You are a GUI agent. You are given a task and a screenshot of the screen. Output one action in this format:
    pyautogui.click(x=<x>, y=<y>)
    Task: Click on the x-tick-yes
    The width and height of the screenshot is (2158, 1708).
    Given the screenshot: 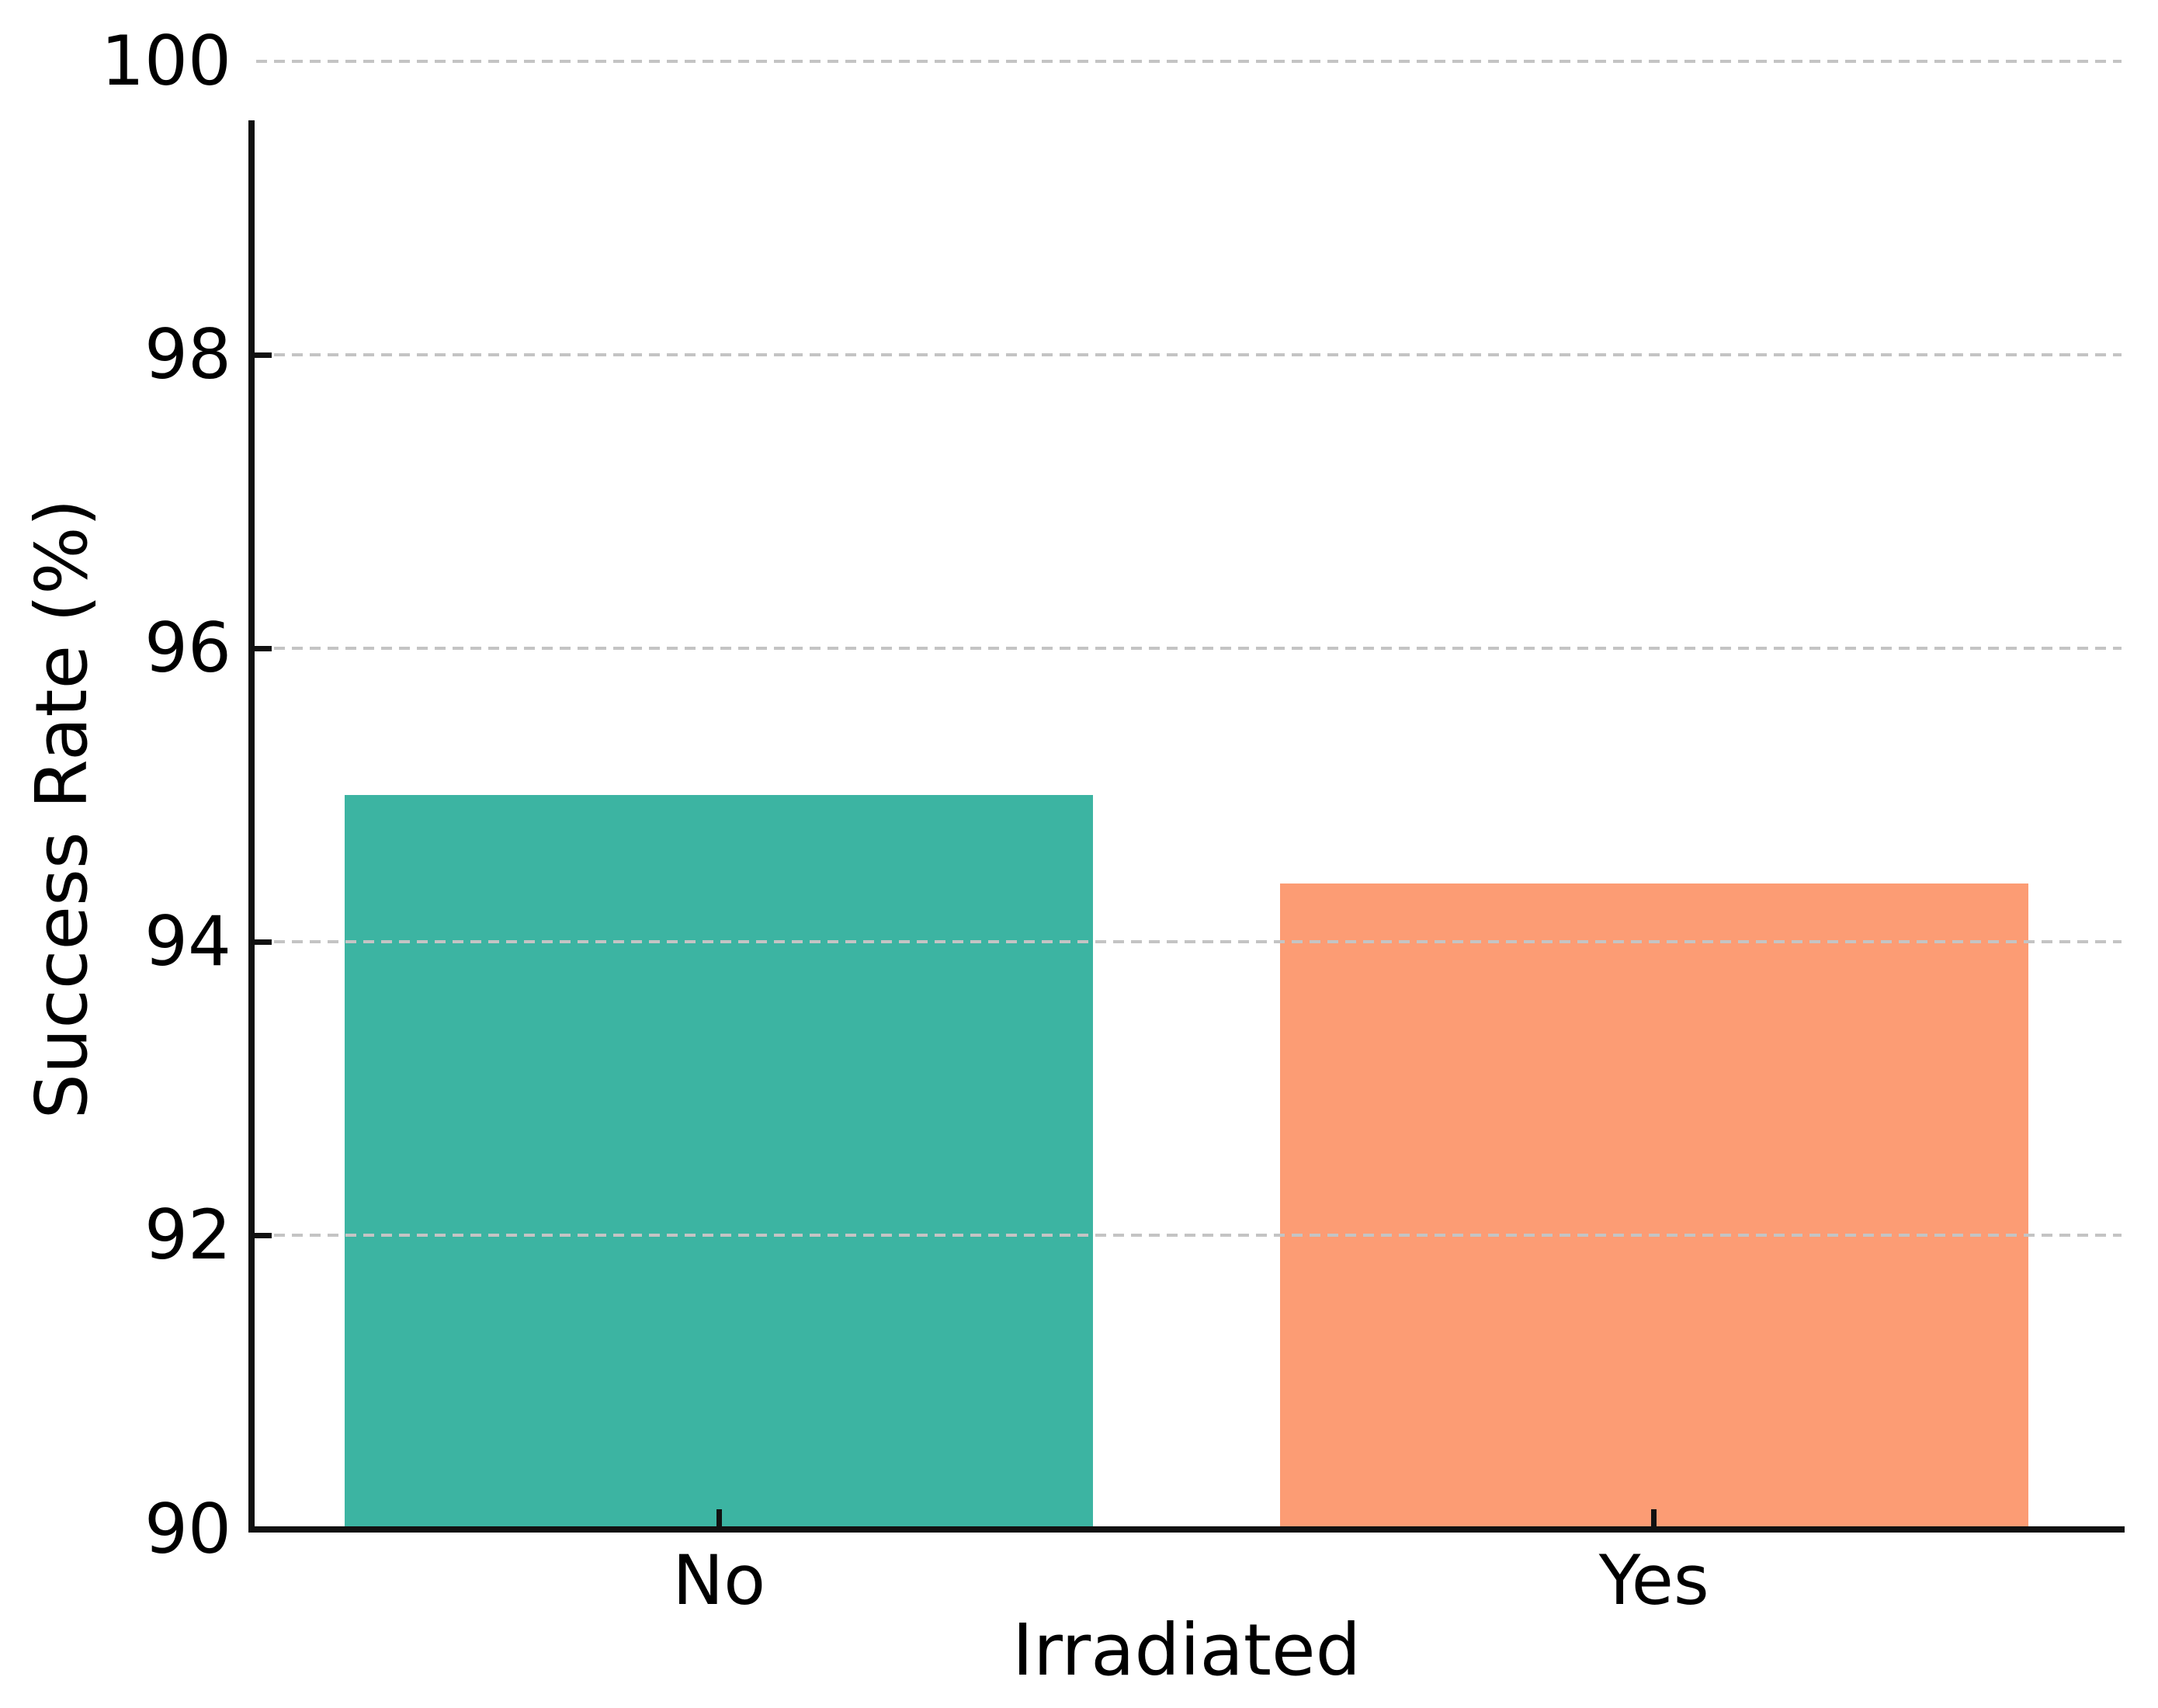 What is the action you would take?
    pyautogui.click(x=1654, y=1517)
    